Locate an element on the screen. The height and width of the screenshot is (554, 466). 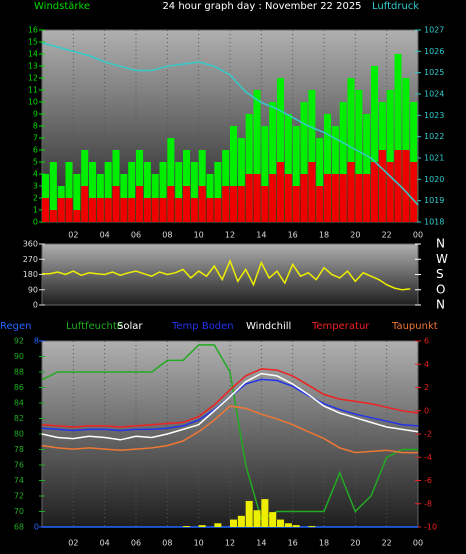
y2-tick-label: -6 is located at coordinates (428, 480).